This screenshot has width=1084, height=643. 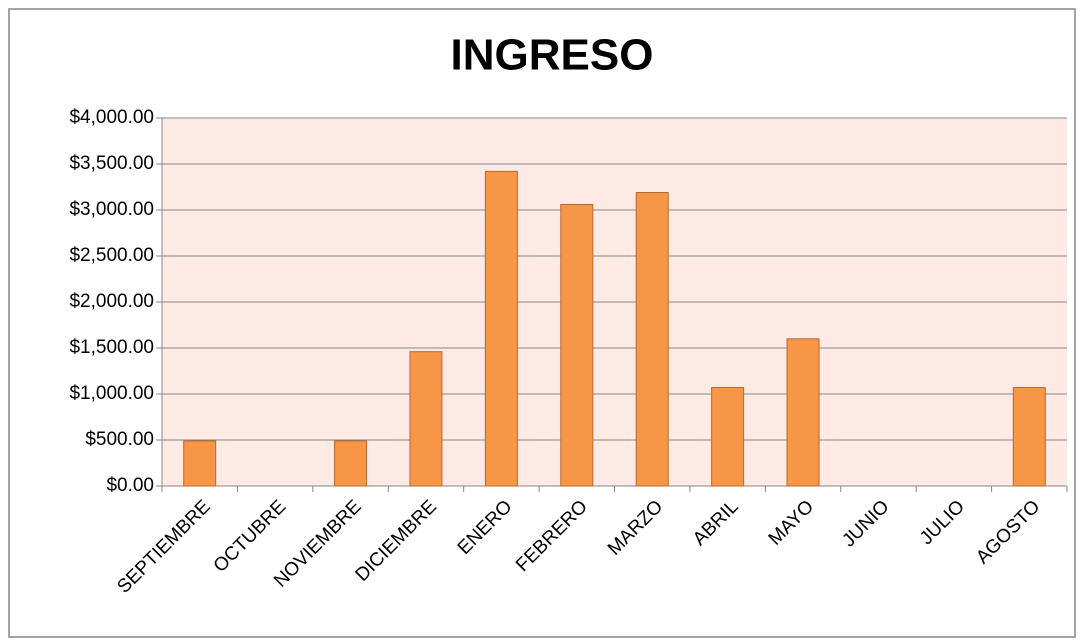 I want to click on y-tick-label: $4,000.00, so click(x=111, y=117).